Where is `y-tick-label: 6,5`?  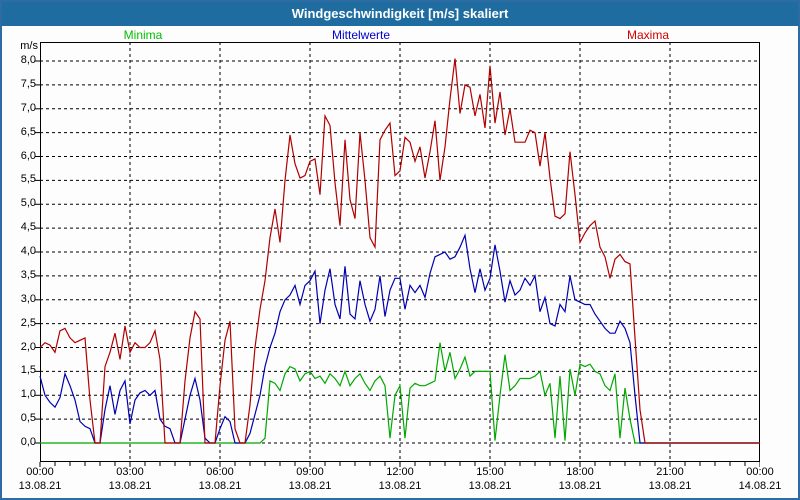
y-tick-label: 6,5 is located at coordinates (28, 131).